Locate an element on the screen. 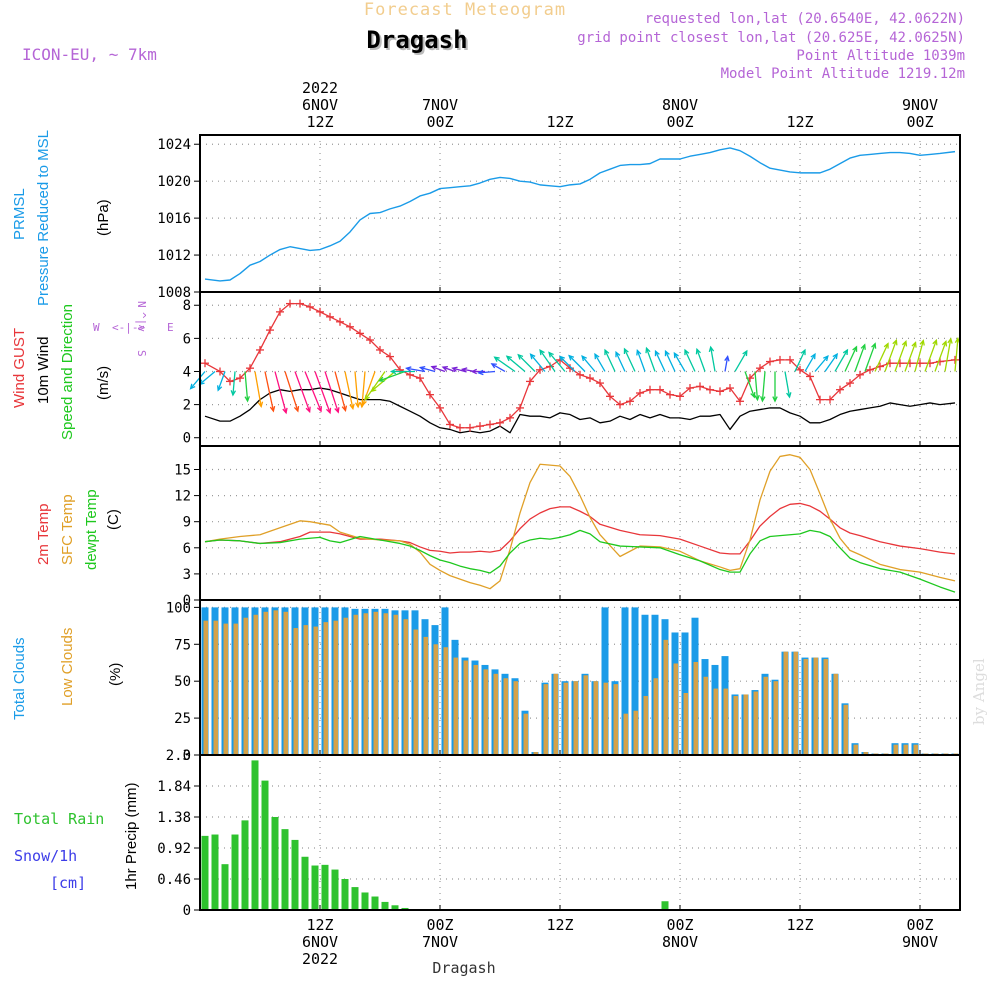  pressure-ytick-label: 1016 is located at coordinates (174, 219).